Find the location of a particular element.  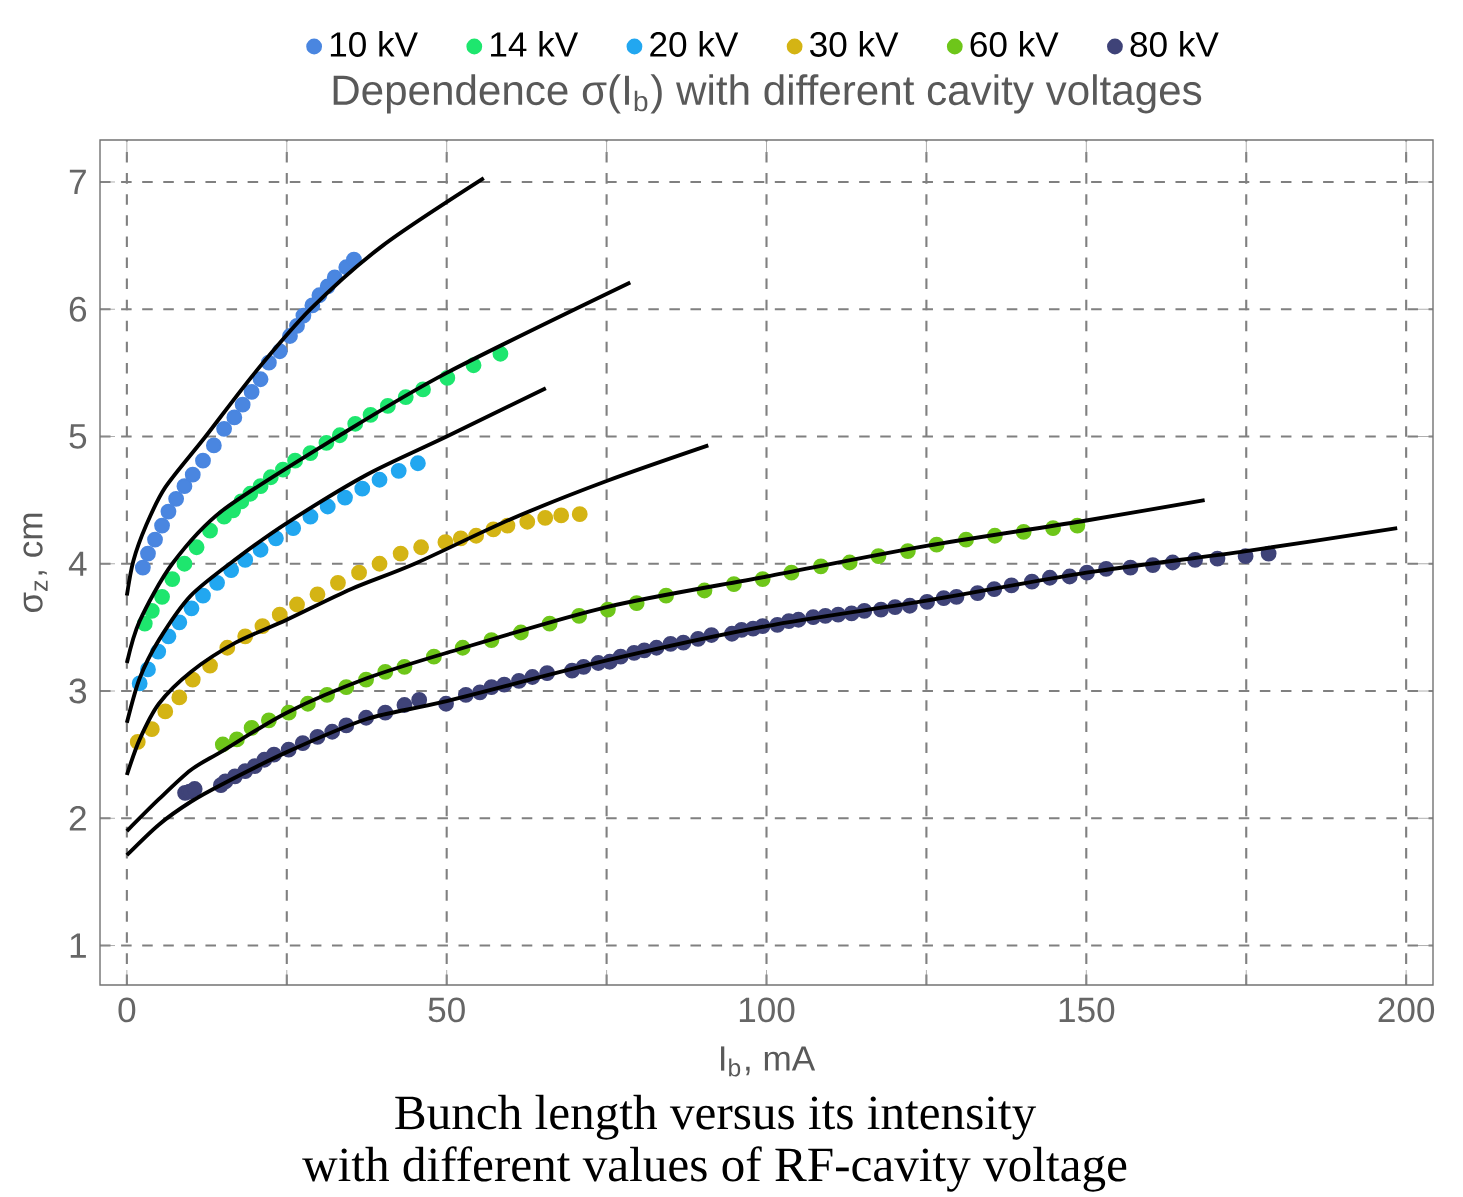

y-tick-label: 4 is located at coordinates (77, 563).